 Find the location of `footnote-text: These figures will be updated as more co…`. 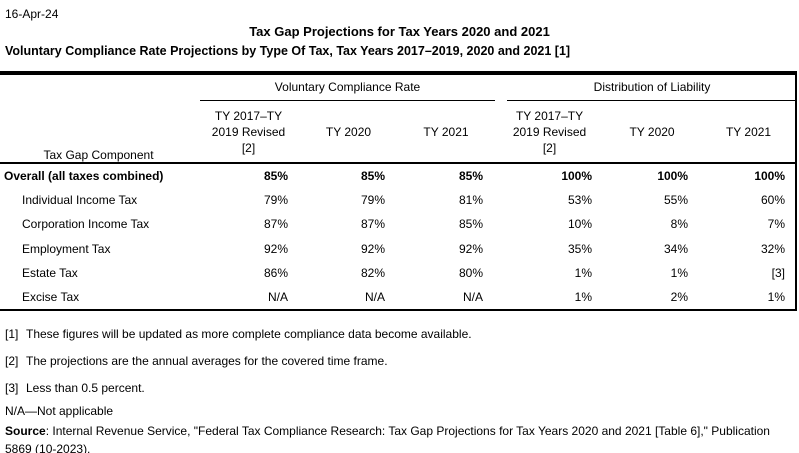

footnote-text: These figures will be updated as more co… is located at coordinates (249, 334).